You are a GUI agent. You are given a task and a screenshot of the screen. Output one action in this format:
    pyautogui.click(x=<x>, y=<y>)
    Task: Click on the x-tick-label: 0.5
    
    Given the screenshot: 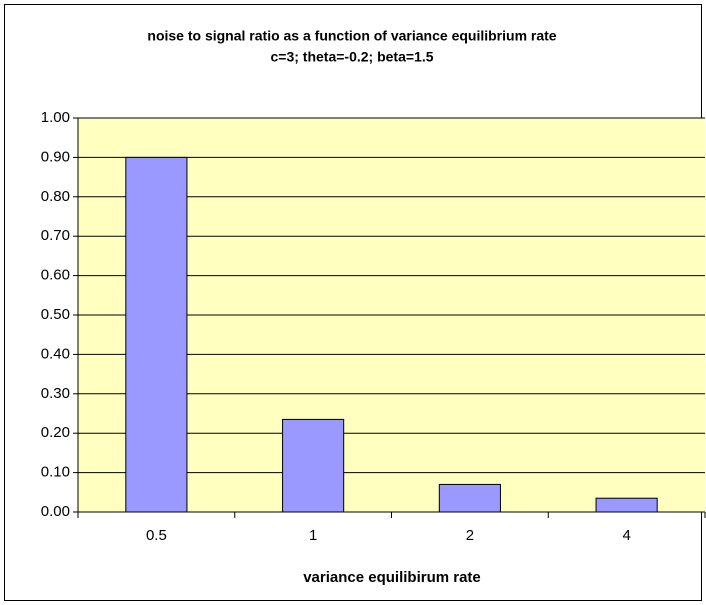 What is the action you would take?
    pyautogui.click(x=156, y=535)
    